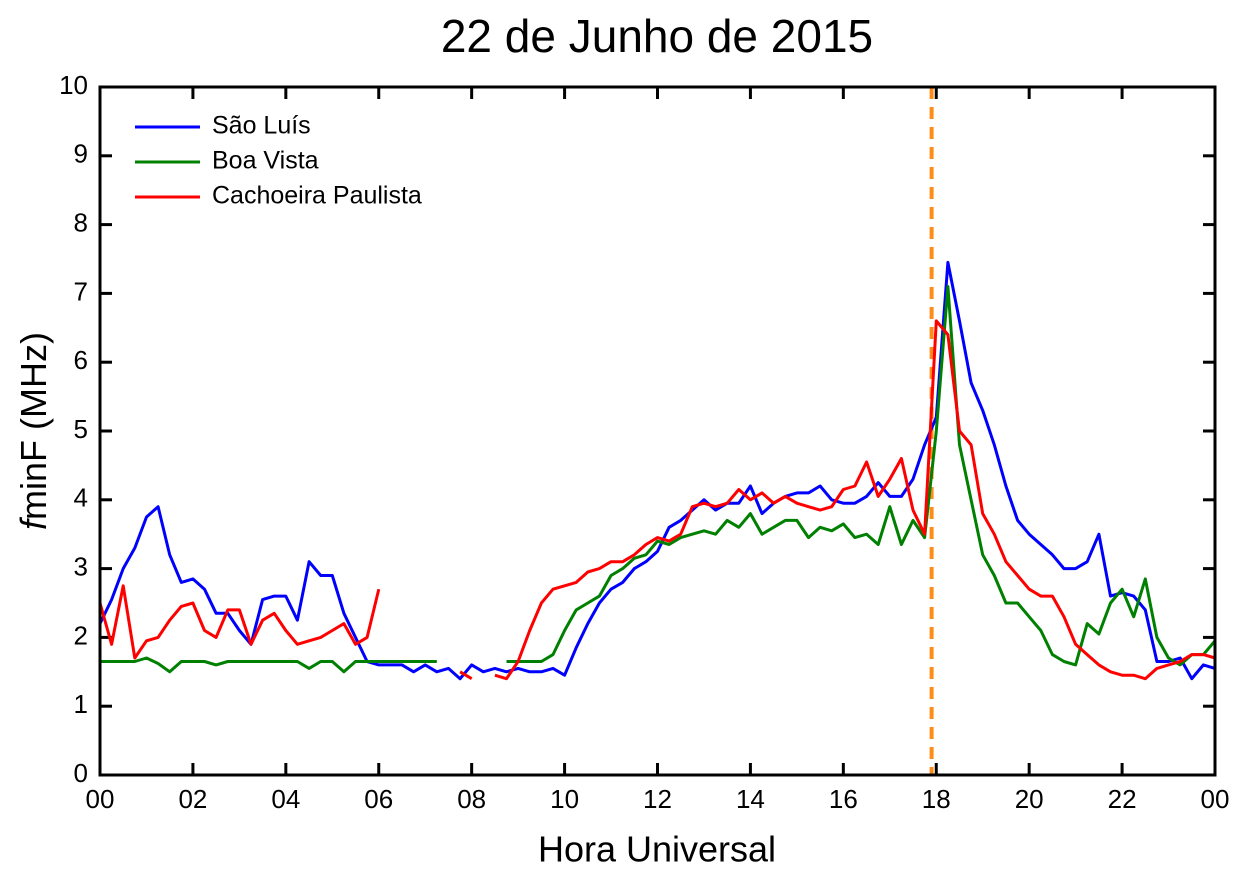 The image size is (1243, 882). What do you see at coordinates (564, 799) in the screenshot?
I see `x-tick-label: 10` at bounding box center [564, 799].